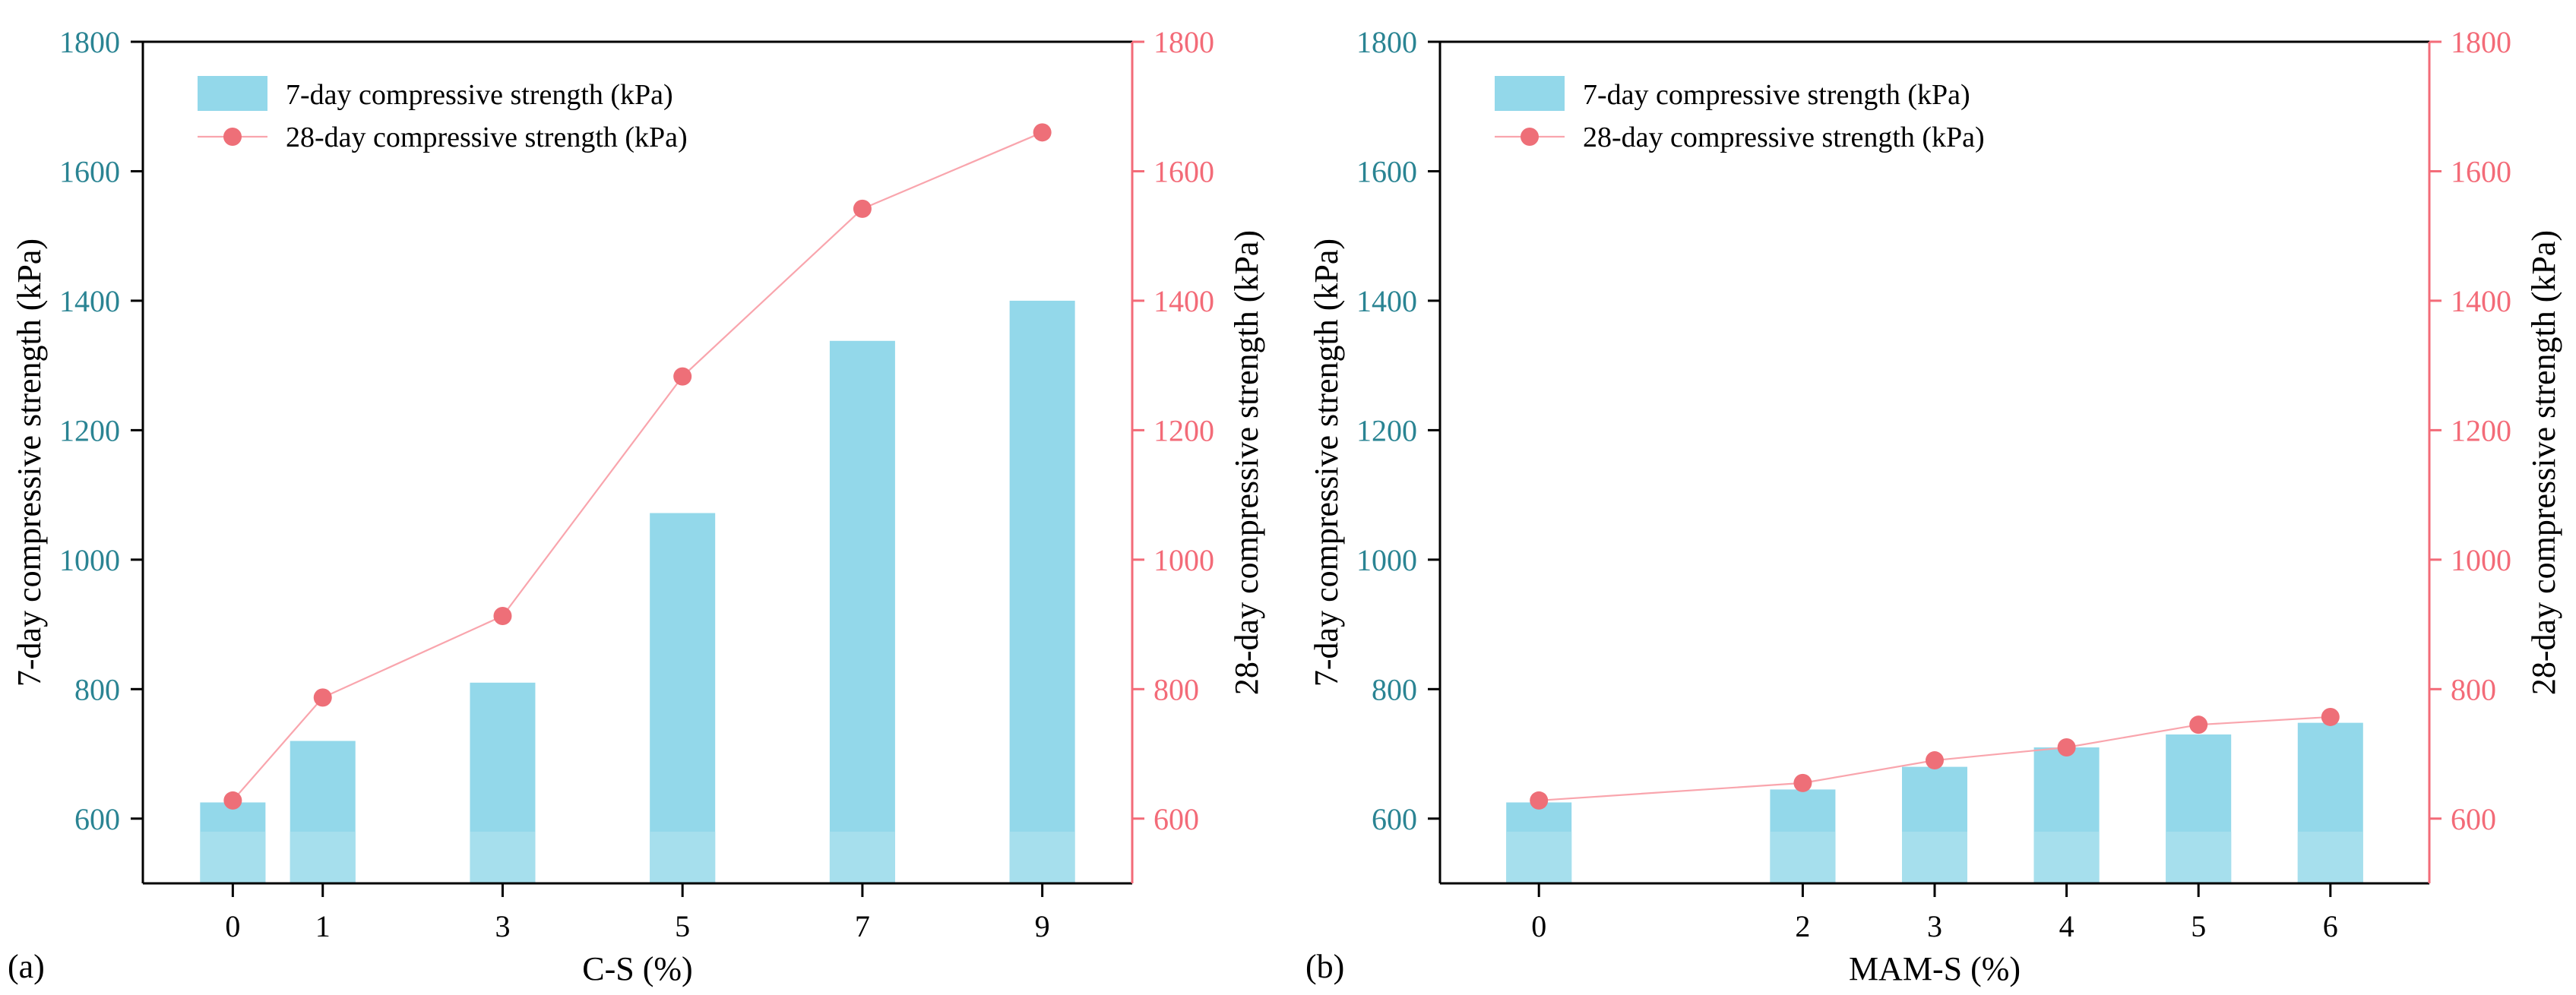 The image size is (2576, 995). What do you see at coordinates (862, 926) in the screenshot?
I see `x-tick-label: 7` at bounding box center [862, 926].